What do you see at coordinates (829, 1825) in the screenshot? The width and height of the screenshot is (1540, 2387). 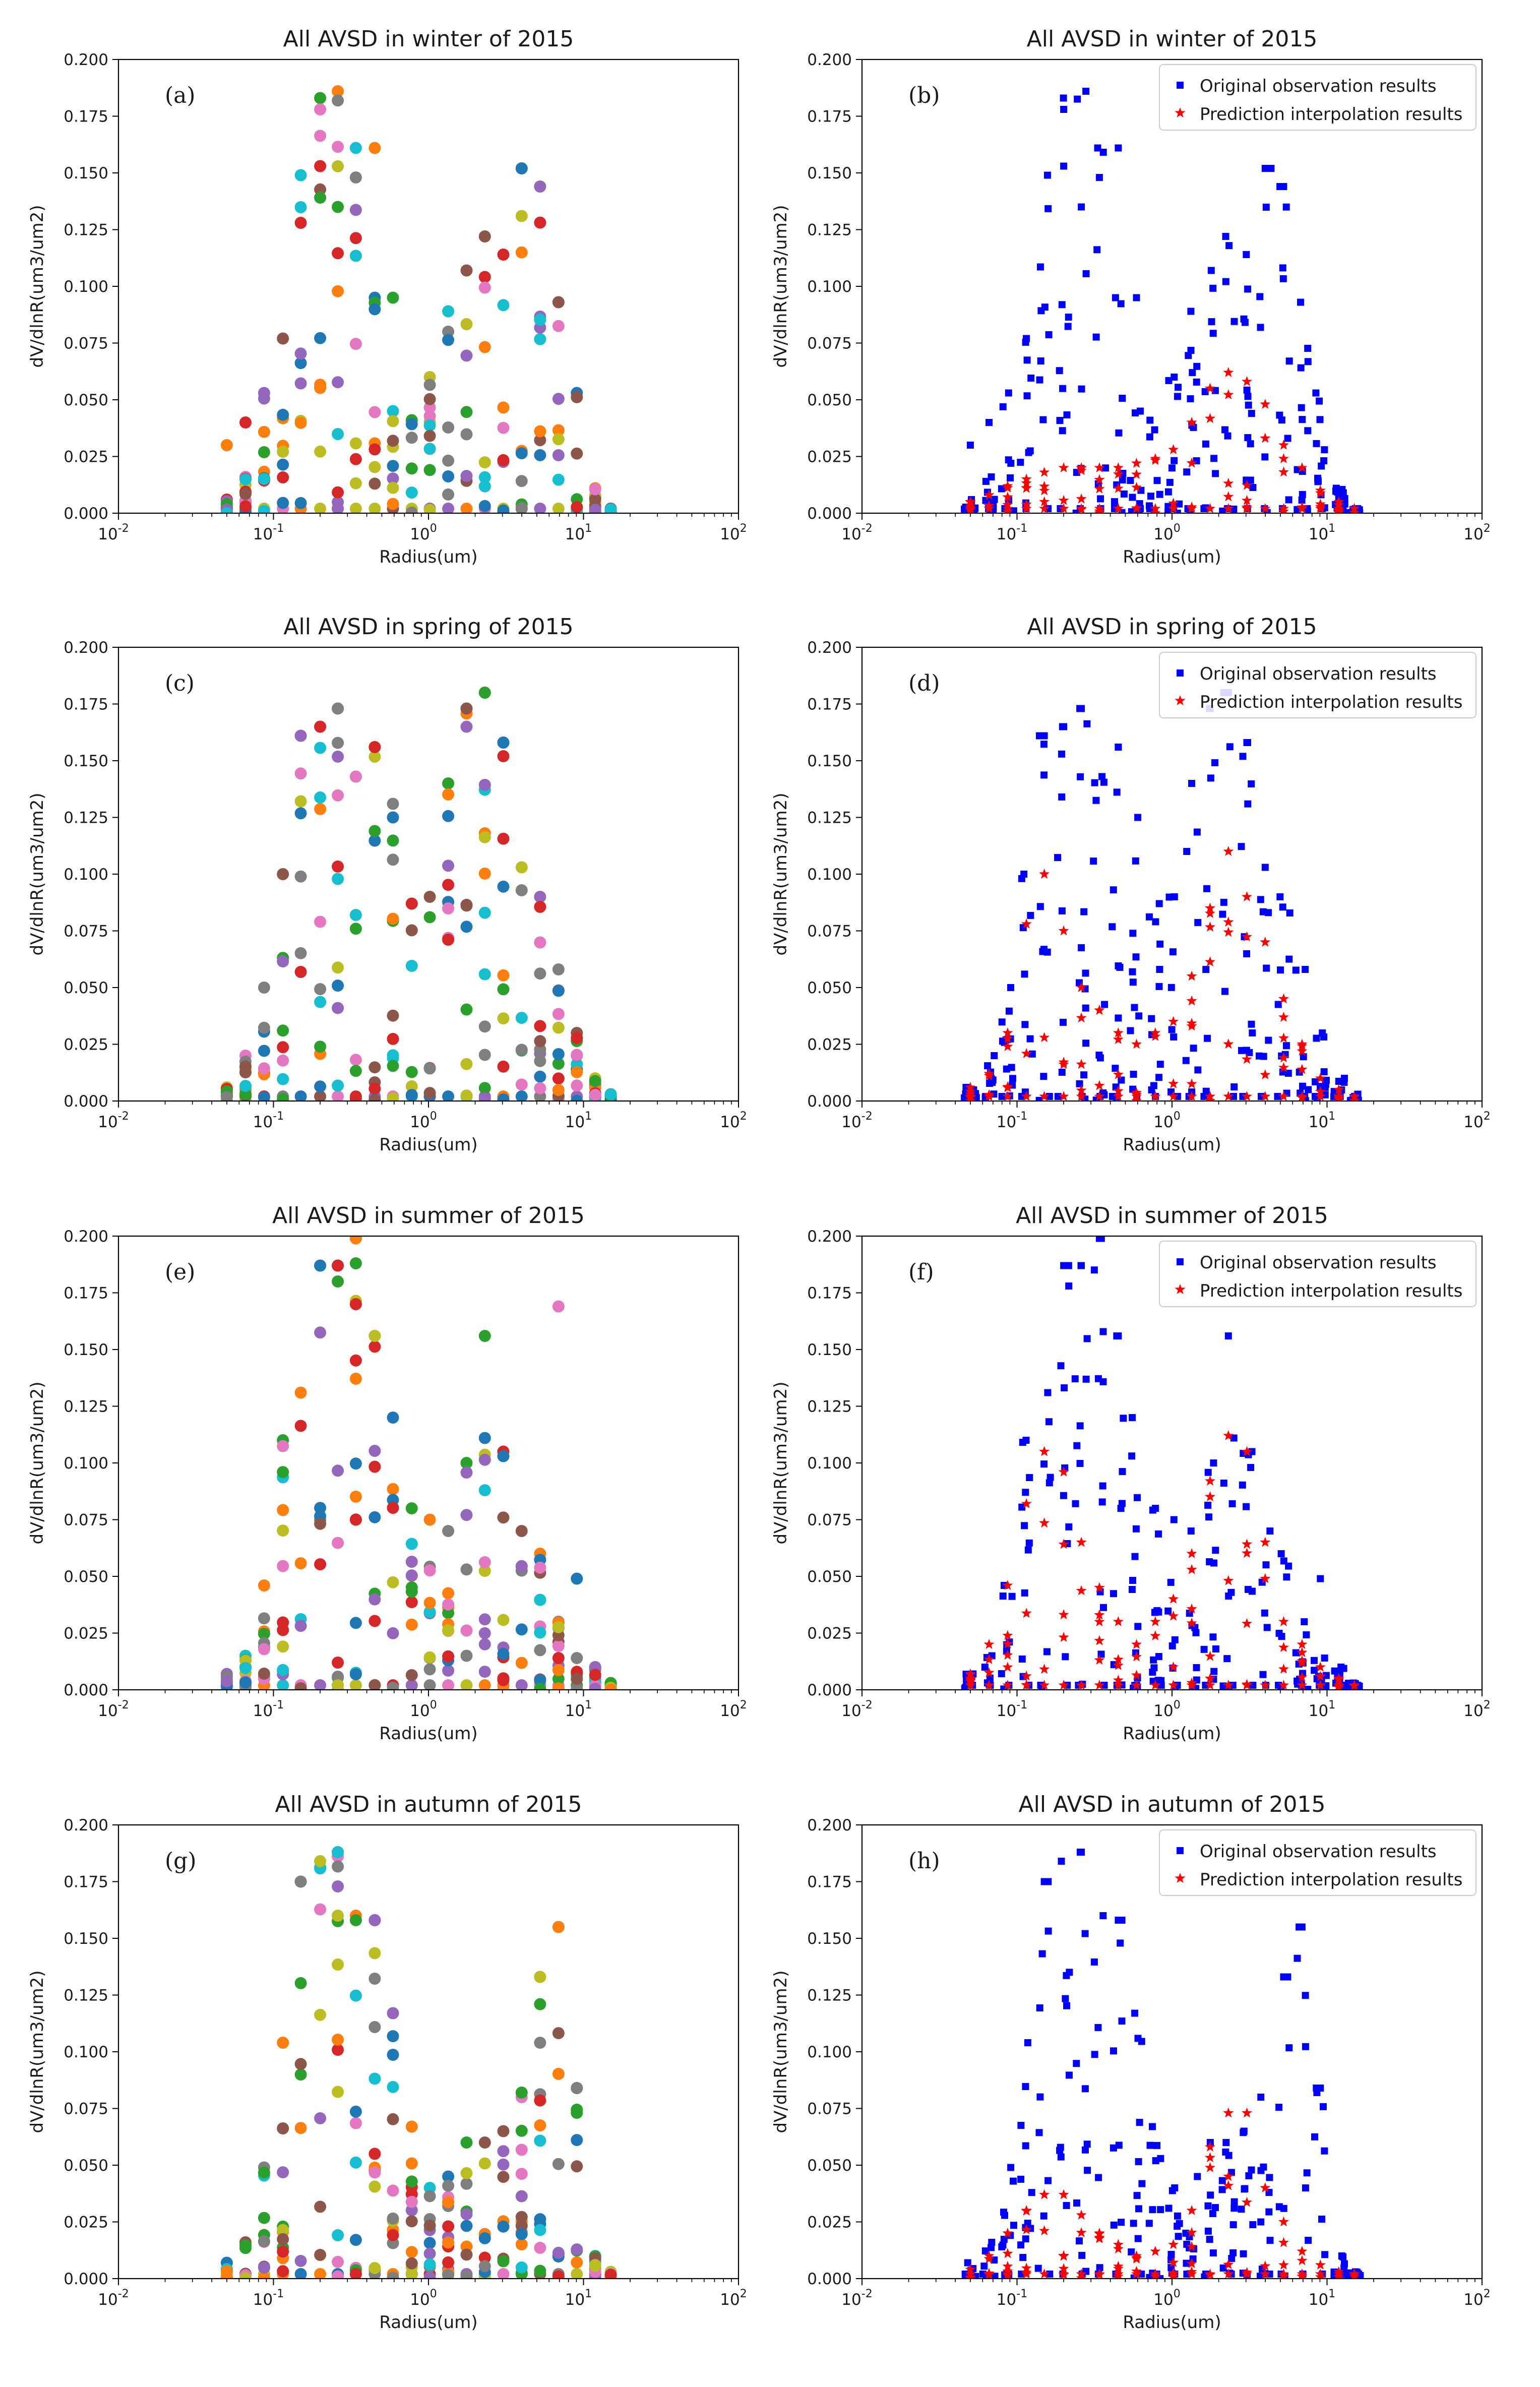 I see `y-tick-label: 0.200` at bounding box center [829, 1825].